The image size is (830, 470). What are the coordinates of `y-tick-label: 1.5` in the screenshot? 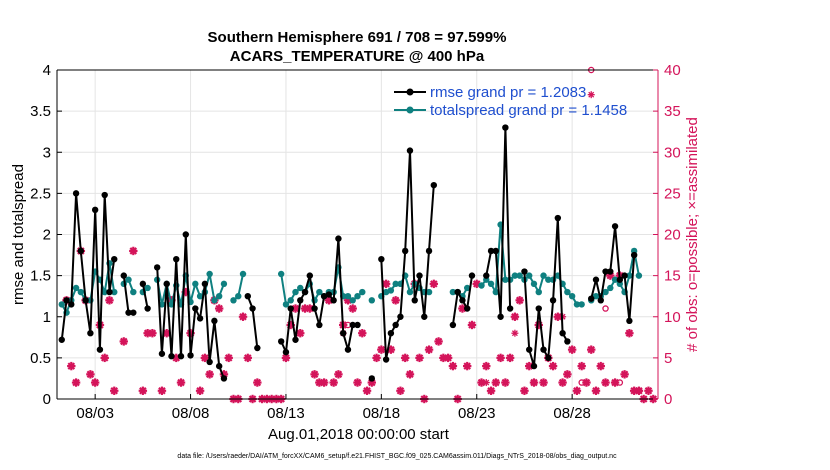 It's located at (40, 276).